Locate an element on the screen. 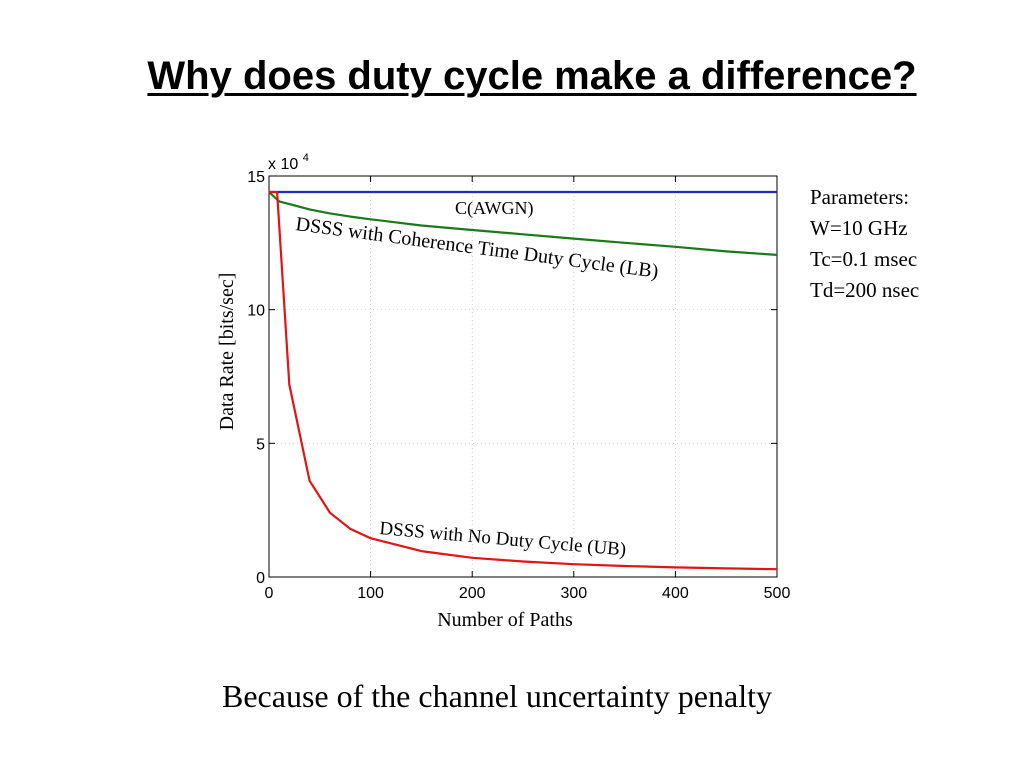  parameter-delay-spread: Td=200 nsec is located at coordinates (865, 290).